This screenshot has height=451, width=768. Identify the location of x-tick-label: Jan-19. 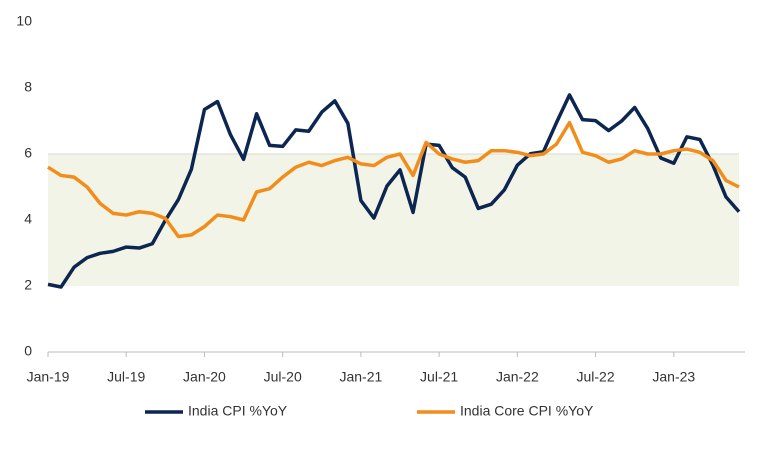
(48, 377).